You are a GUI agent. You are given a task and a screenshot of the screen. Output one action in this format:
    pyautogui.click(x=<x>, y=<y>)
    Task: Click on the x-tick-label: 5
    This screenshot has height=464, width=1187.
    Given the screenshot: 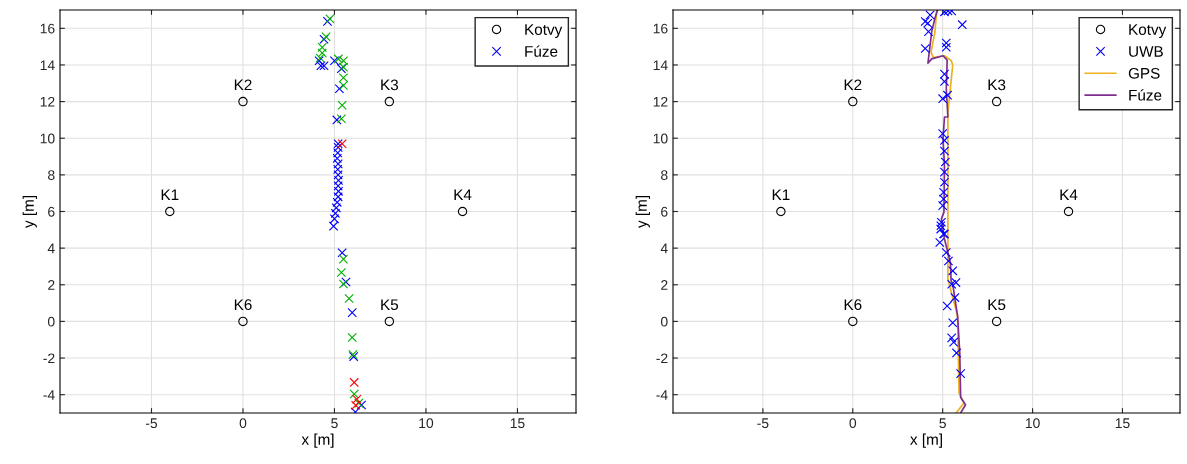 What is the action you would take?
    pyautogui.click(x=334, y=423)
    